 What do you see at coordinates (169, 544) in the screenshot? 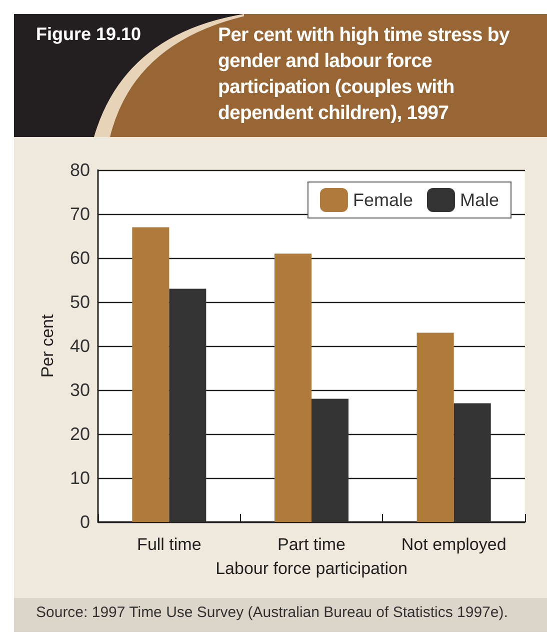
I see `x-tick-label: Full time` at bounding box center [169, 544].